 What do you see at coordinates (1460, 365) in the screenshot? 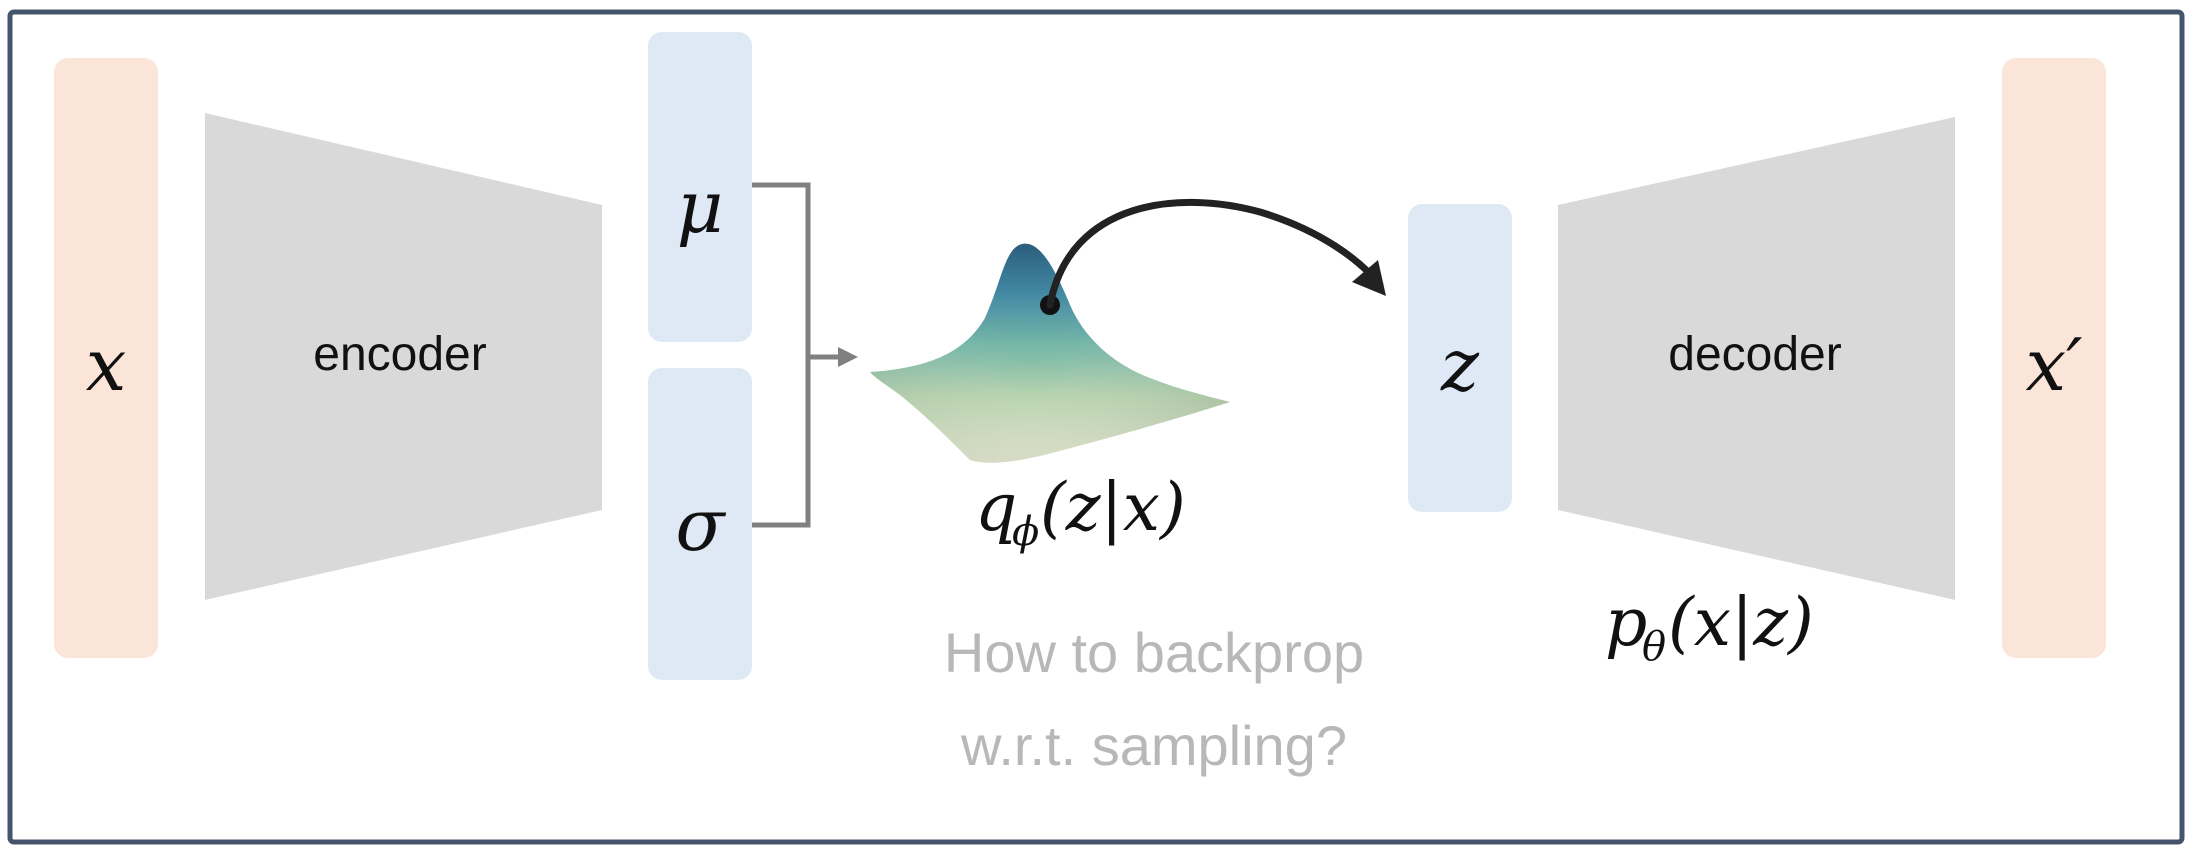
I see `z-symbol: z` at bounding box center [1460, 365].